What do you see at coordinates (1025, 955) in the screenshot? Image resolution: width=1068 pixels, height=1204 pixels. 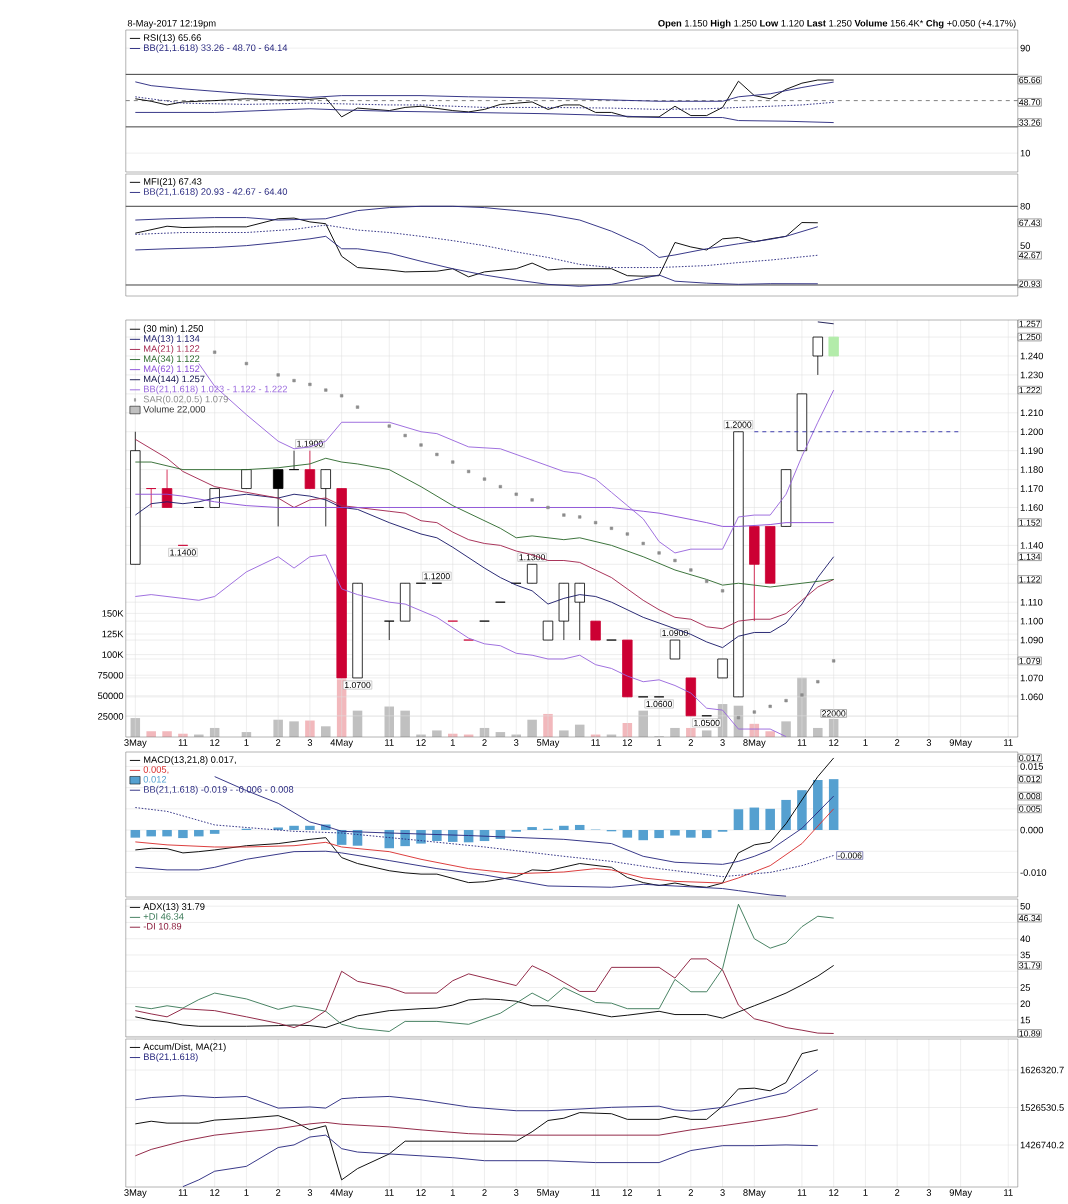 I see `y-tick-label: 35` at bounding box center [1025, 955].